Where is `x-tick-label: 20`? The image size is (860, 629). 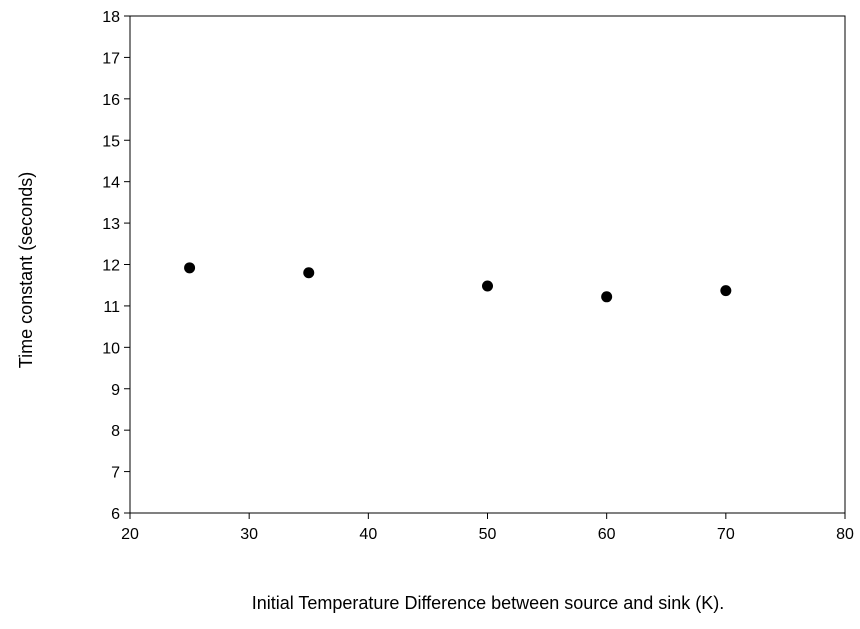 x-tick-label: 20 is located at coordinates (130, 534).